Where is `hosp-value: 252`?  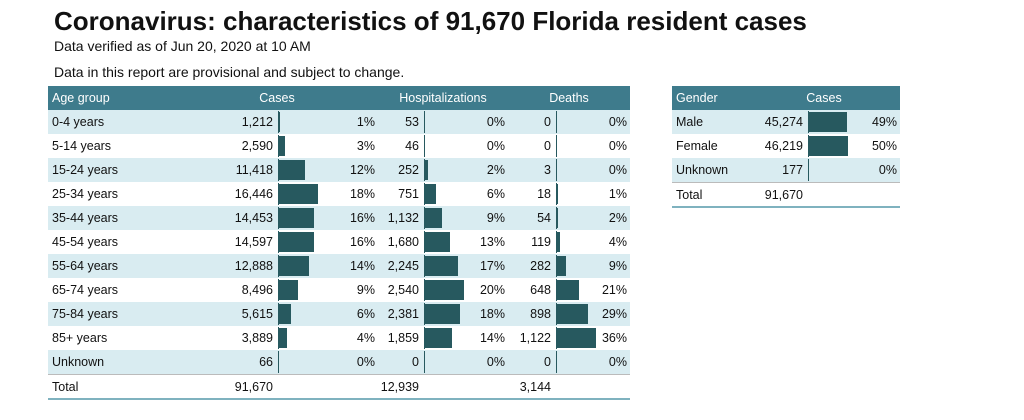
hosp-value: 252 is located at coordinates (401, 170).